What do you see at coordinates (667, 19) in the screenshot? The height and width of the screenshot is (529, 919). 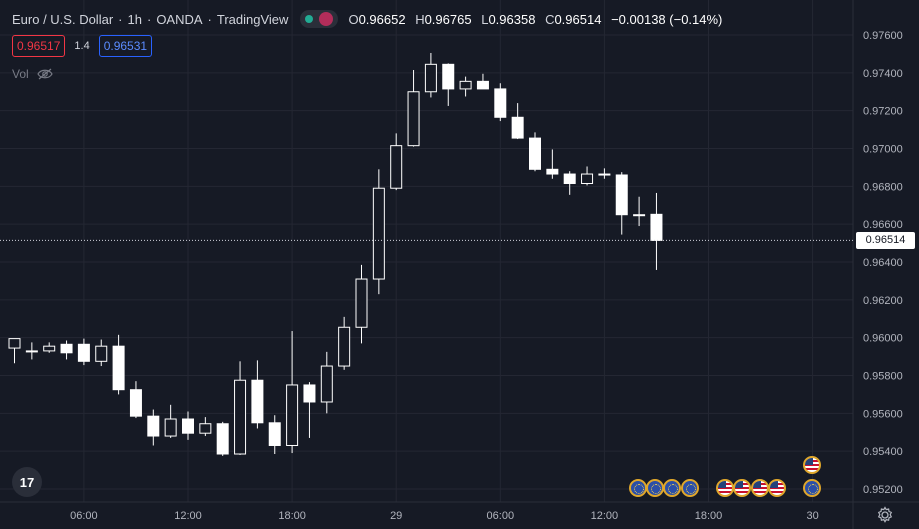 I see `change-value: −0.00138 (−0.14%)` at bounding box center [667, 19].